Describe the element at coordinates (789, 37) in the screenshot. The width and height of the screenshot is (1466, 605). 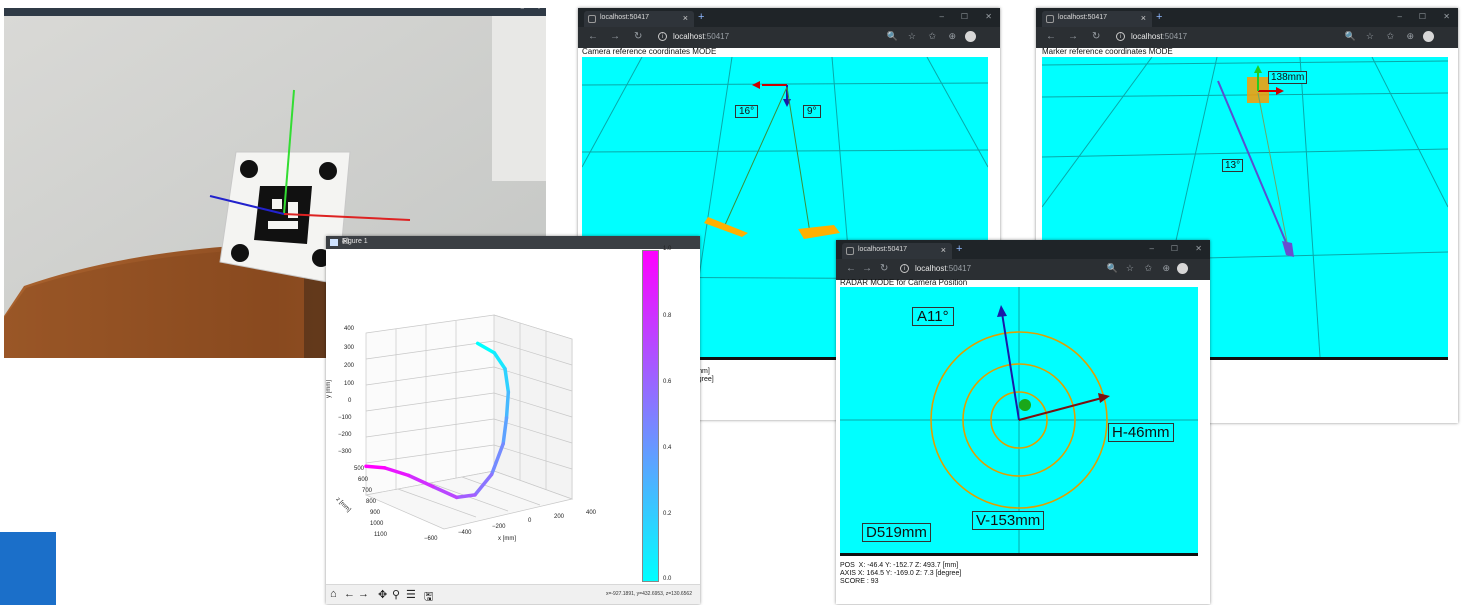
I see `address-bar: ← → ↻ i localhost:50417 🔍 ☆ ✩ ⊕` at that location.